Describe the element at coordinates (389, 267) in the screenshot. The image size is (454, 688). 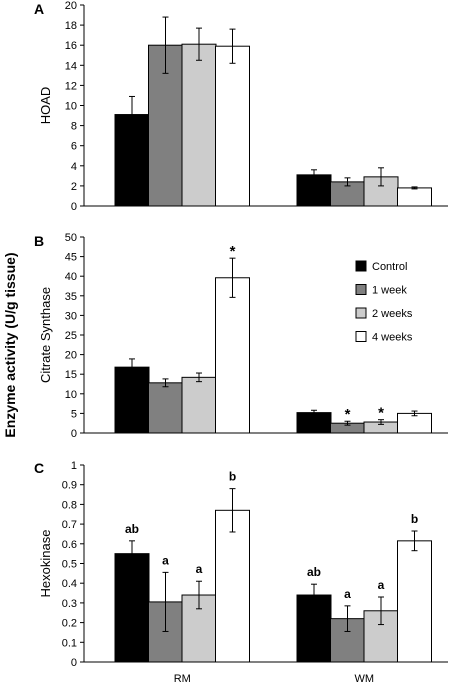
I see `legend-label: Control` at that location.